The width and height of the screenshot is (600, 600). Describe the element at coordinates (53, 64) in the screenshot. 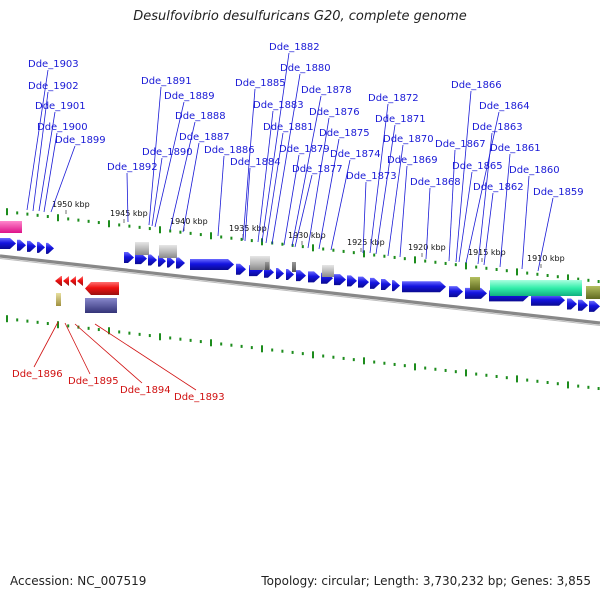

I see `forward-gene-label: Dde_1903` at that location.